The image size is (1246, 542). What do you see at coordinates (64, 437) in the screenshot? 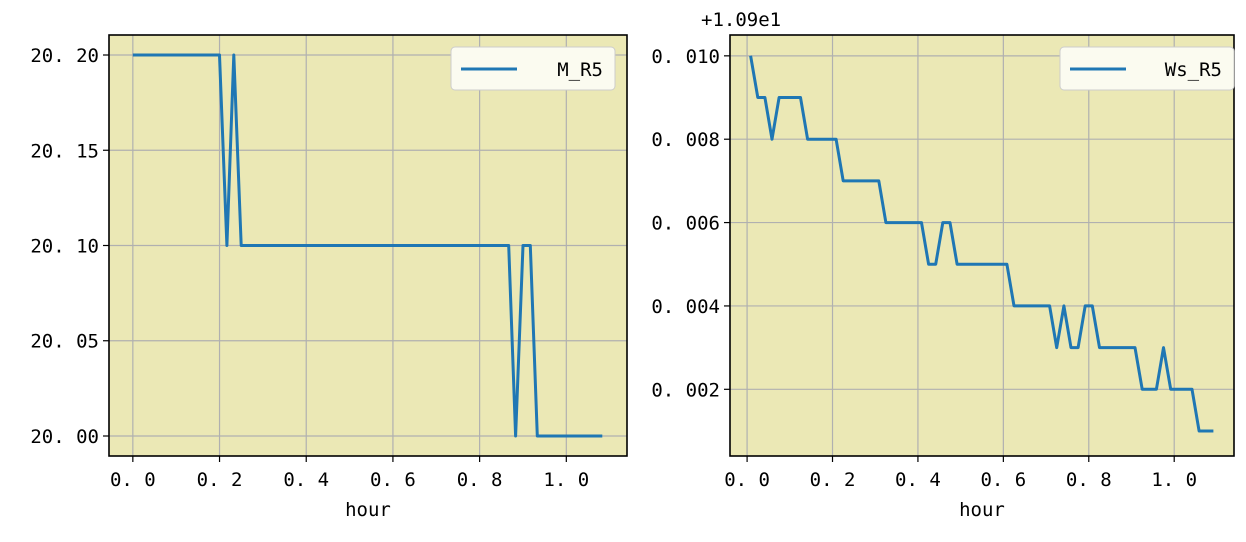
I see `y-tick-label: 20. 00` at bounding box center [64, 437].